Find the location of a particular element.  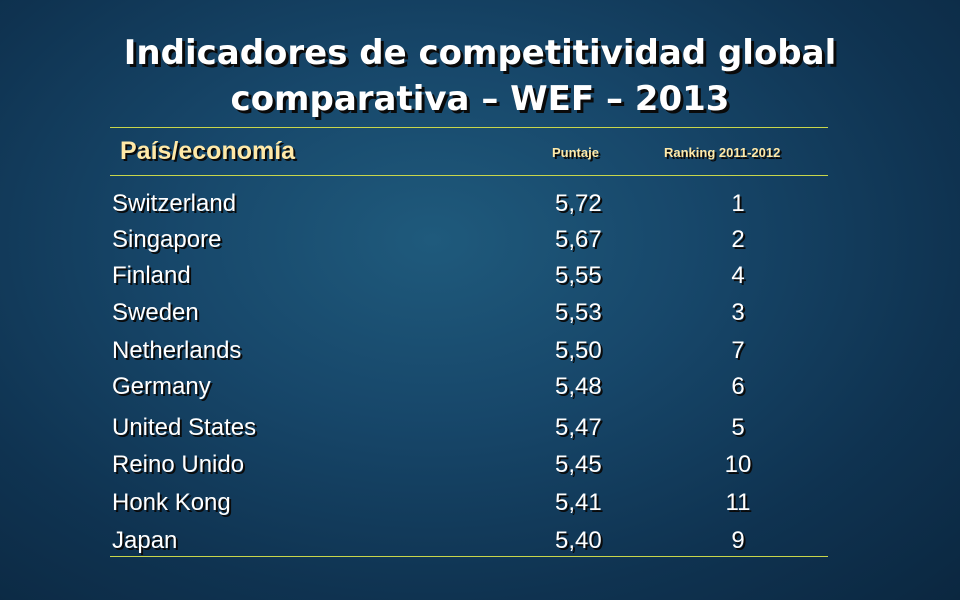

slide-title-line-2: comparativa – WEF – 2013 is located at coordinates (480, 99).